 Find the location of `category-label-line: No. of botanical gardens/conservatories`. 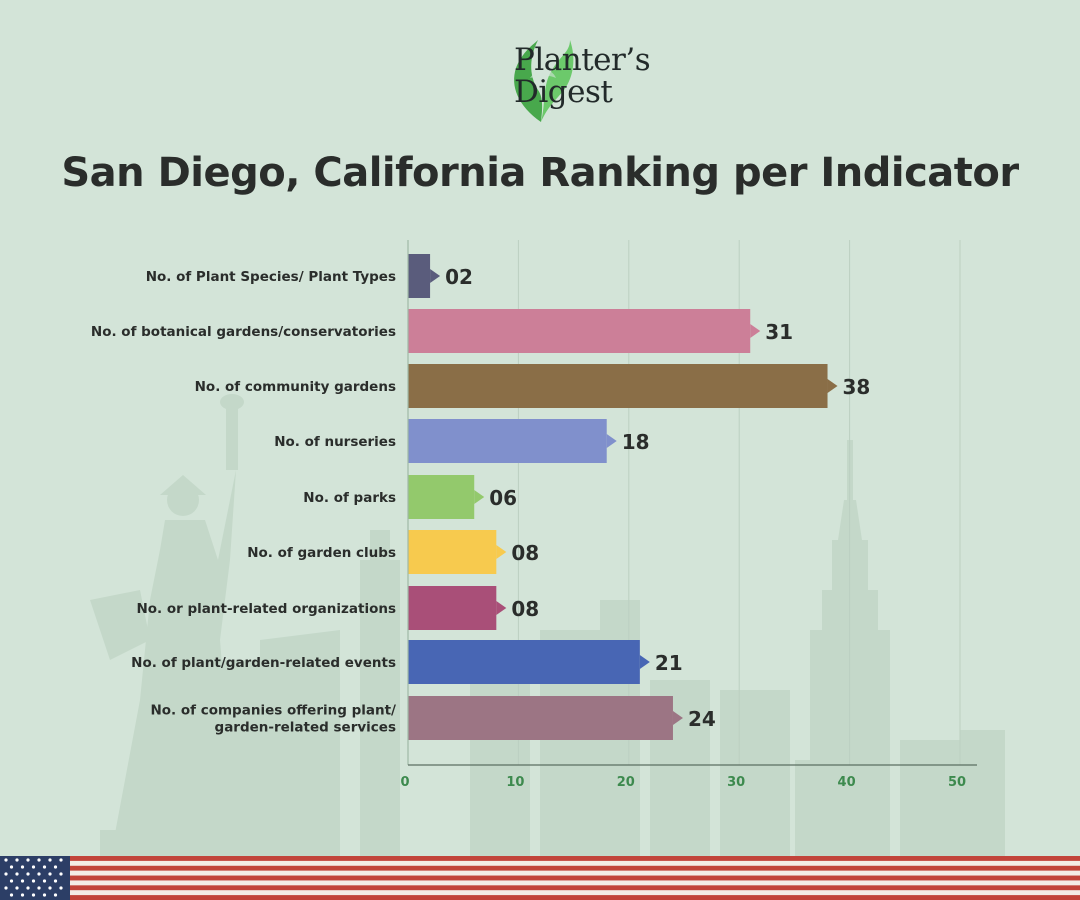

category-label-line: No. of botanical gardens/conservatories is located at coordinates (243, 332).